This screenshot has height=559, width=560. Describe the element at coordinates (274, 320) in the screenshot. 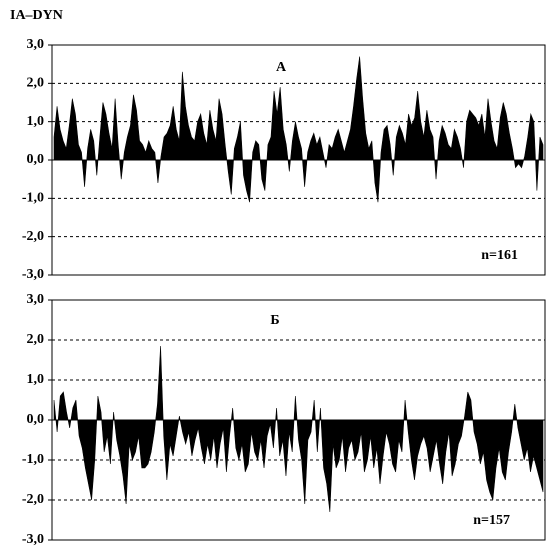

I see `panel-label: Б` at that location.